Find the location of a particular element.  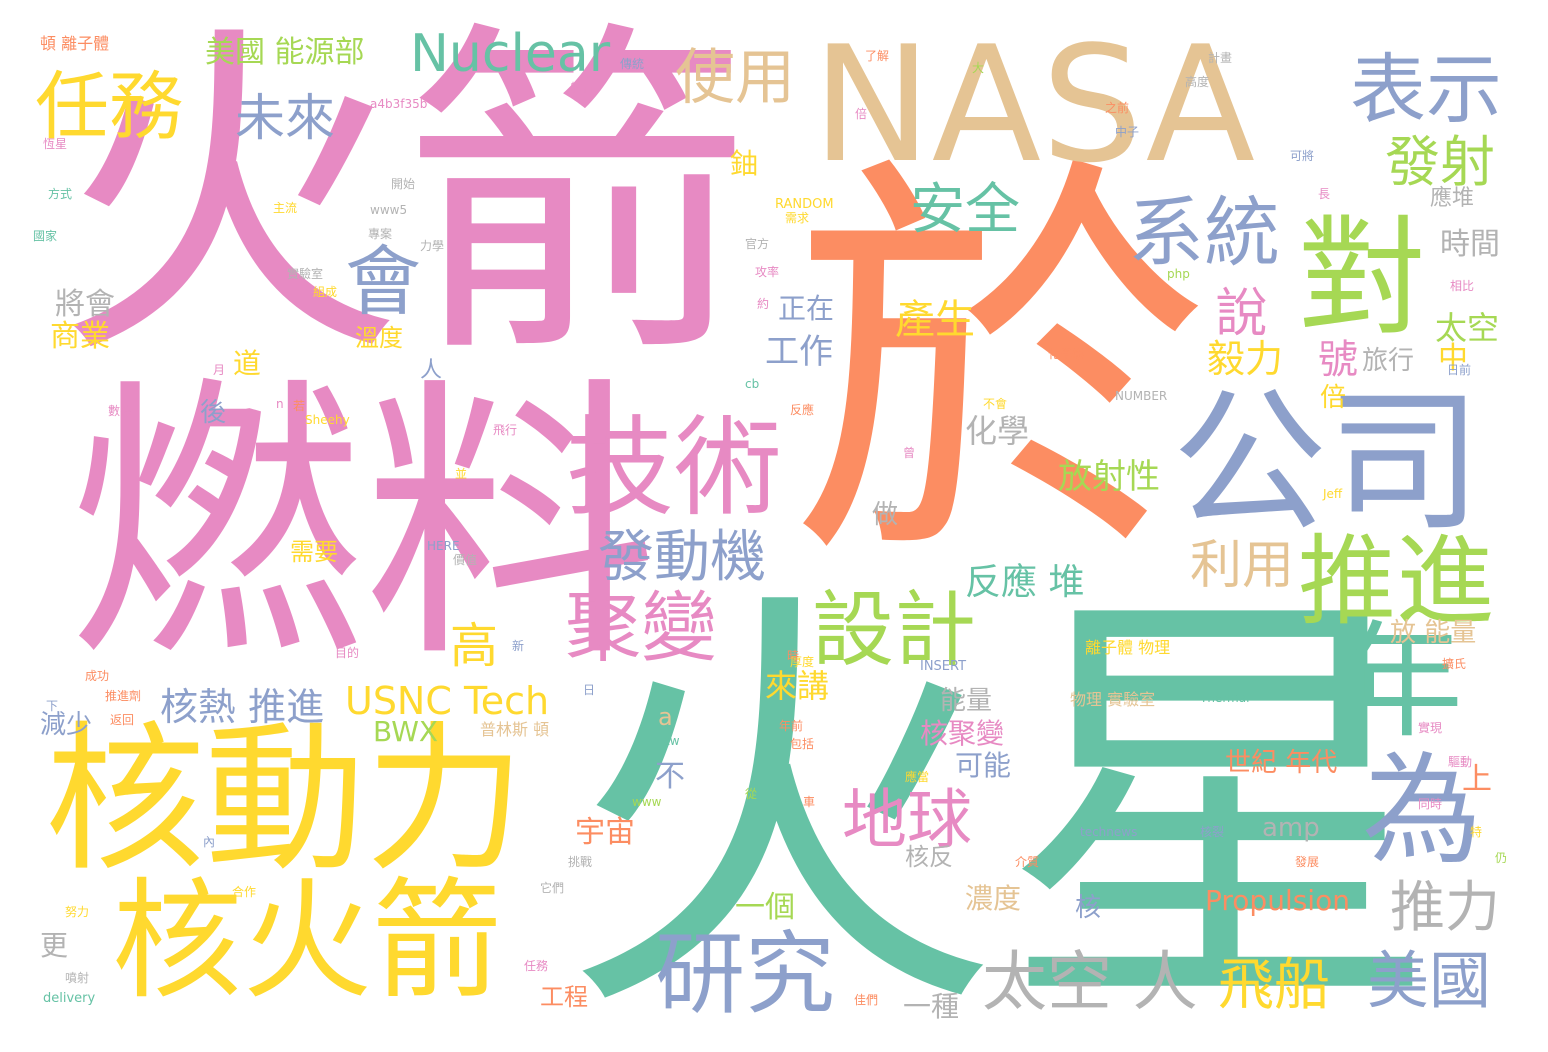

word-hengxing: 恆星 is located at coordinates (55, 144).